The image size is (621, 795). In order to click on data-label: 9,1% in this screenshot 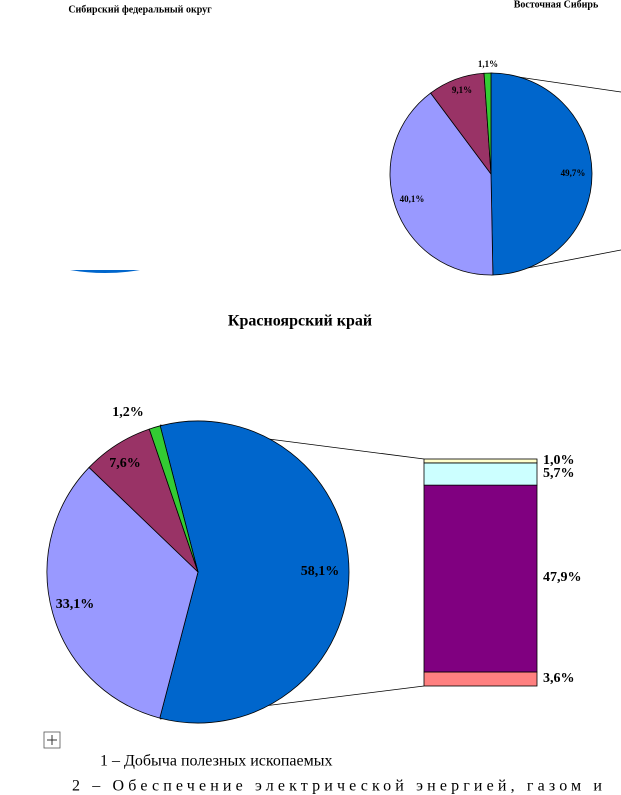, I will do `click(462, 90)`.